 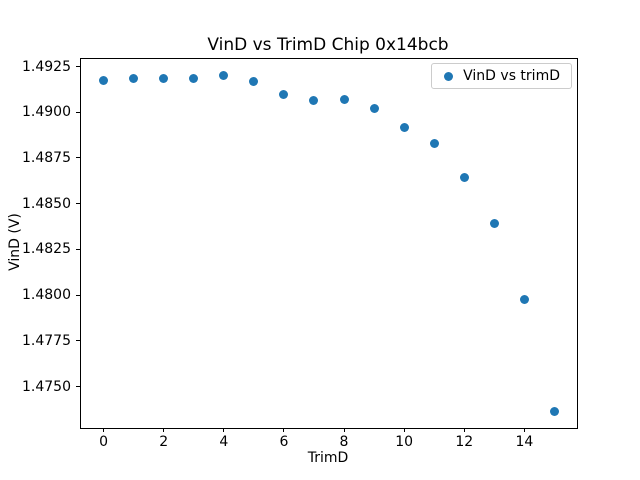 I want to click on y-tick-label: 1.4825, so click(x=46, y=249).